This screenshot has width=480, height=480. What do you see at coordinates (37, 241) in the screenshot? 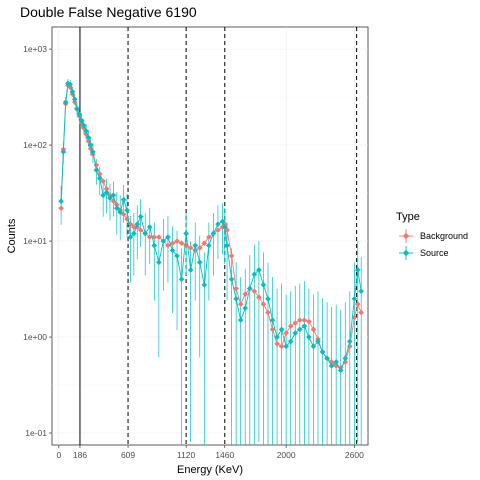
I see `y-axis: 1e-01 1e+00 1e+01 1e+02 1e+03` at bounding box center [37, 241].